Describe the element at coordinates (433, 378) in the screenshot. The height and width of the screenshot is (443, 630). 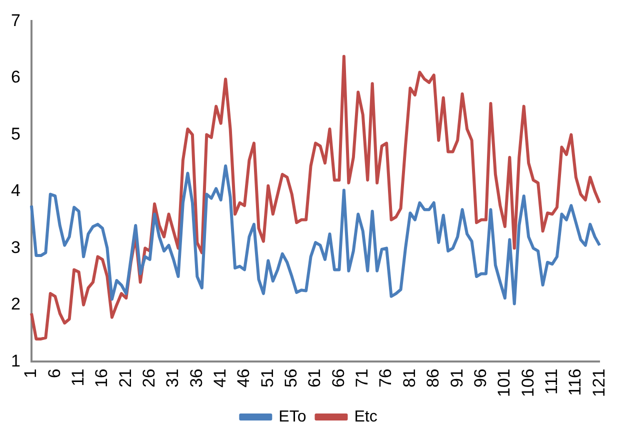
I see `x-tick-label: 86` at that location.